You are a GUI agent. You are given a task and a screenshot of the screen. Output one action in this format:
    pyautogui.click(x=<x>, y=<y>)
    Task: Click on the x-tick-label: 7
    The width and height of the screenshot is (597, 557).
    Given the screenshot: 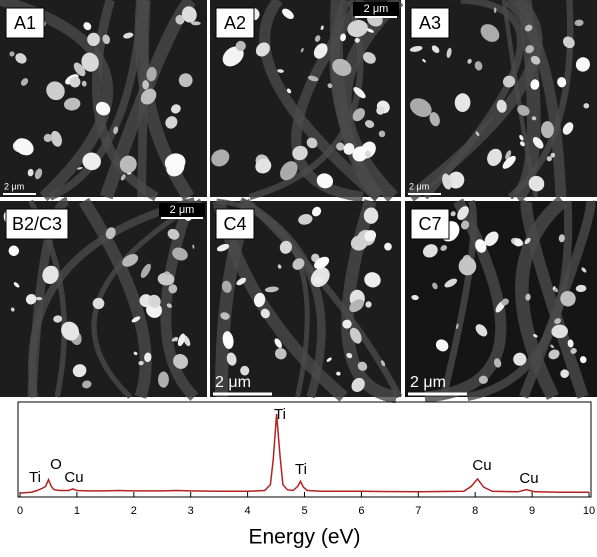 What is the action you would take?
    pyautogui.click(x=418, y=511)
    